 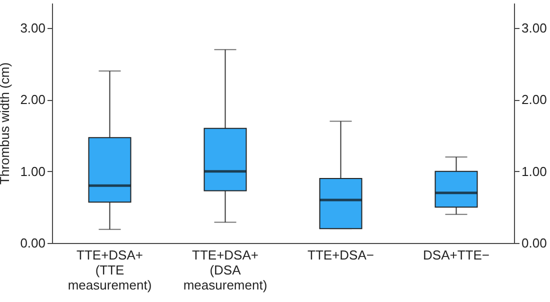 What do you see at coordinates (33, 171) in the screenshot?
I see `y-tick-label: 1.00` at bounding box center [33, 171].